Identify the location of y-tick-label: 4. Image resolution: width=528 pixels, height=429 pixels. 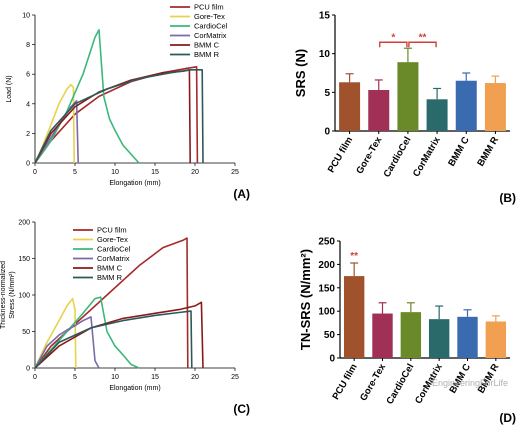
(28, 104).